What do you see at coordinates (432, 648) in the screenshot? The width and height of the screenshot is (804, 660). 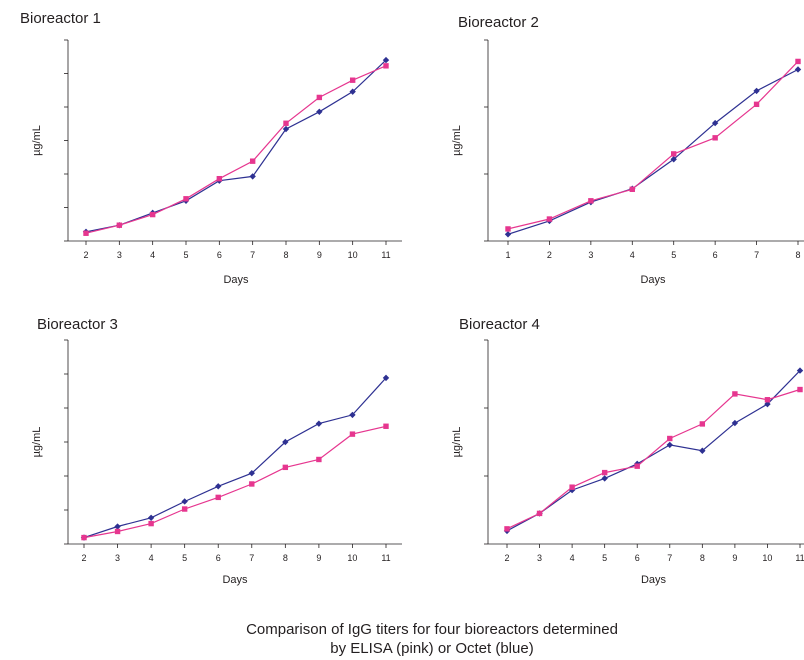 I see `caption-line-2: by ELISA (pink) or Octet (blue)` at bounding box center [432, 648].